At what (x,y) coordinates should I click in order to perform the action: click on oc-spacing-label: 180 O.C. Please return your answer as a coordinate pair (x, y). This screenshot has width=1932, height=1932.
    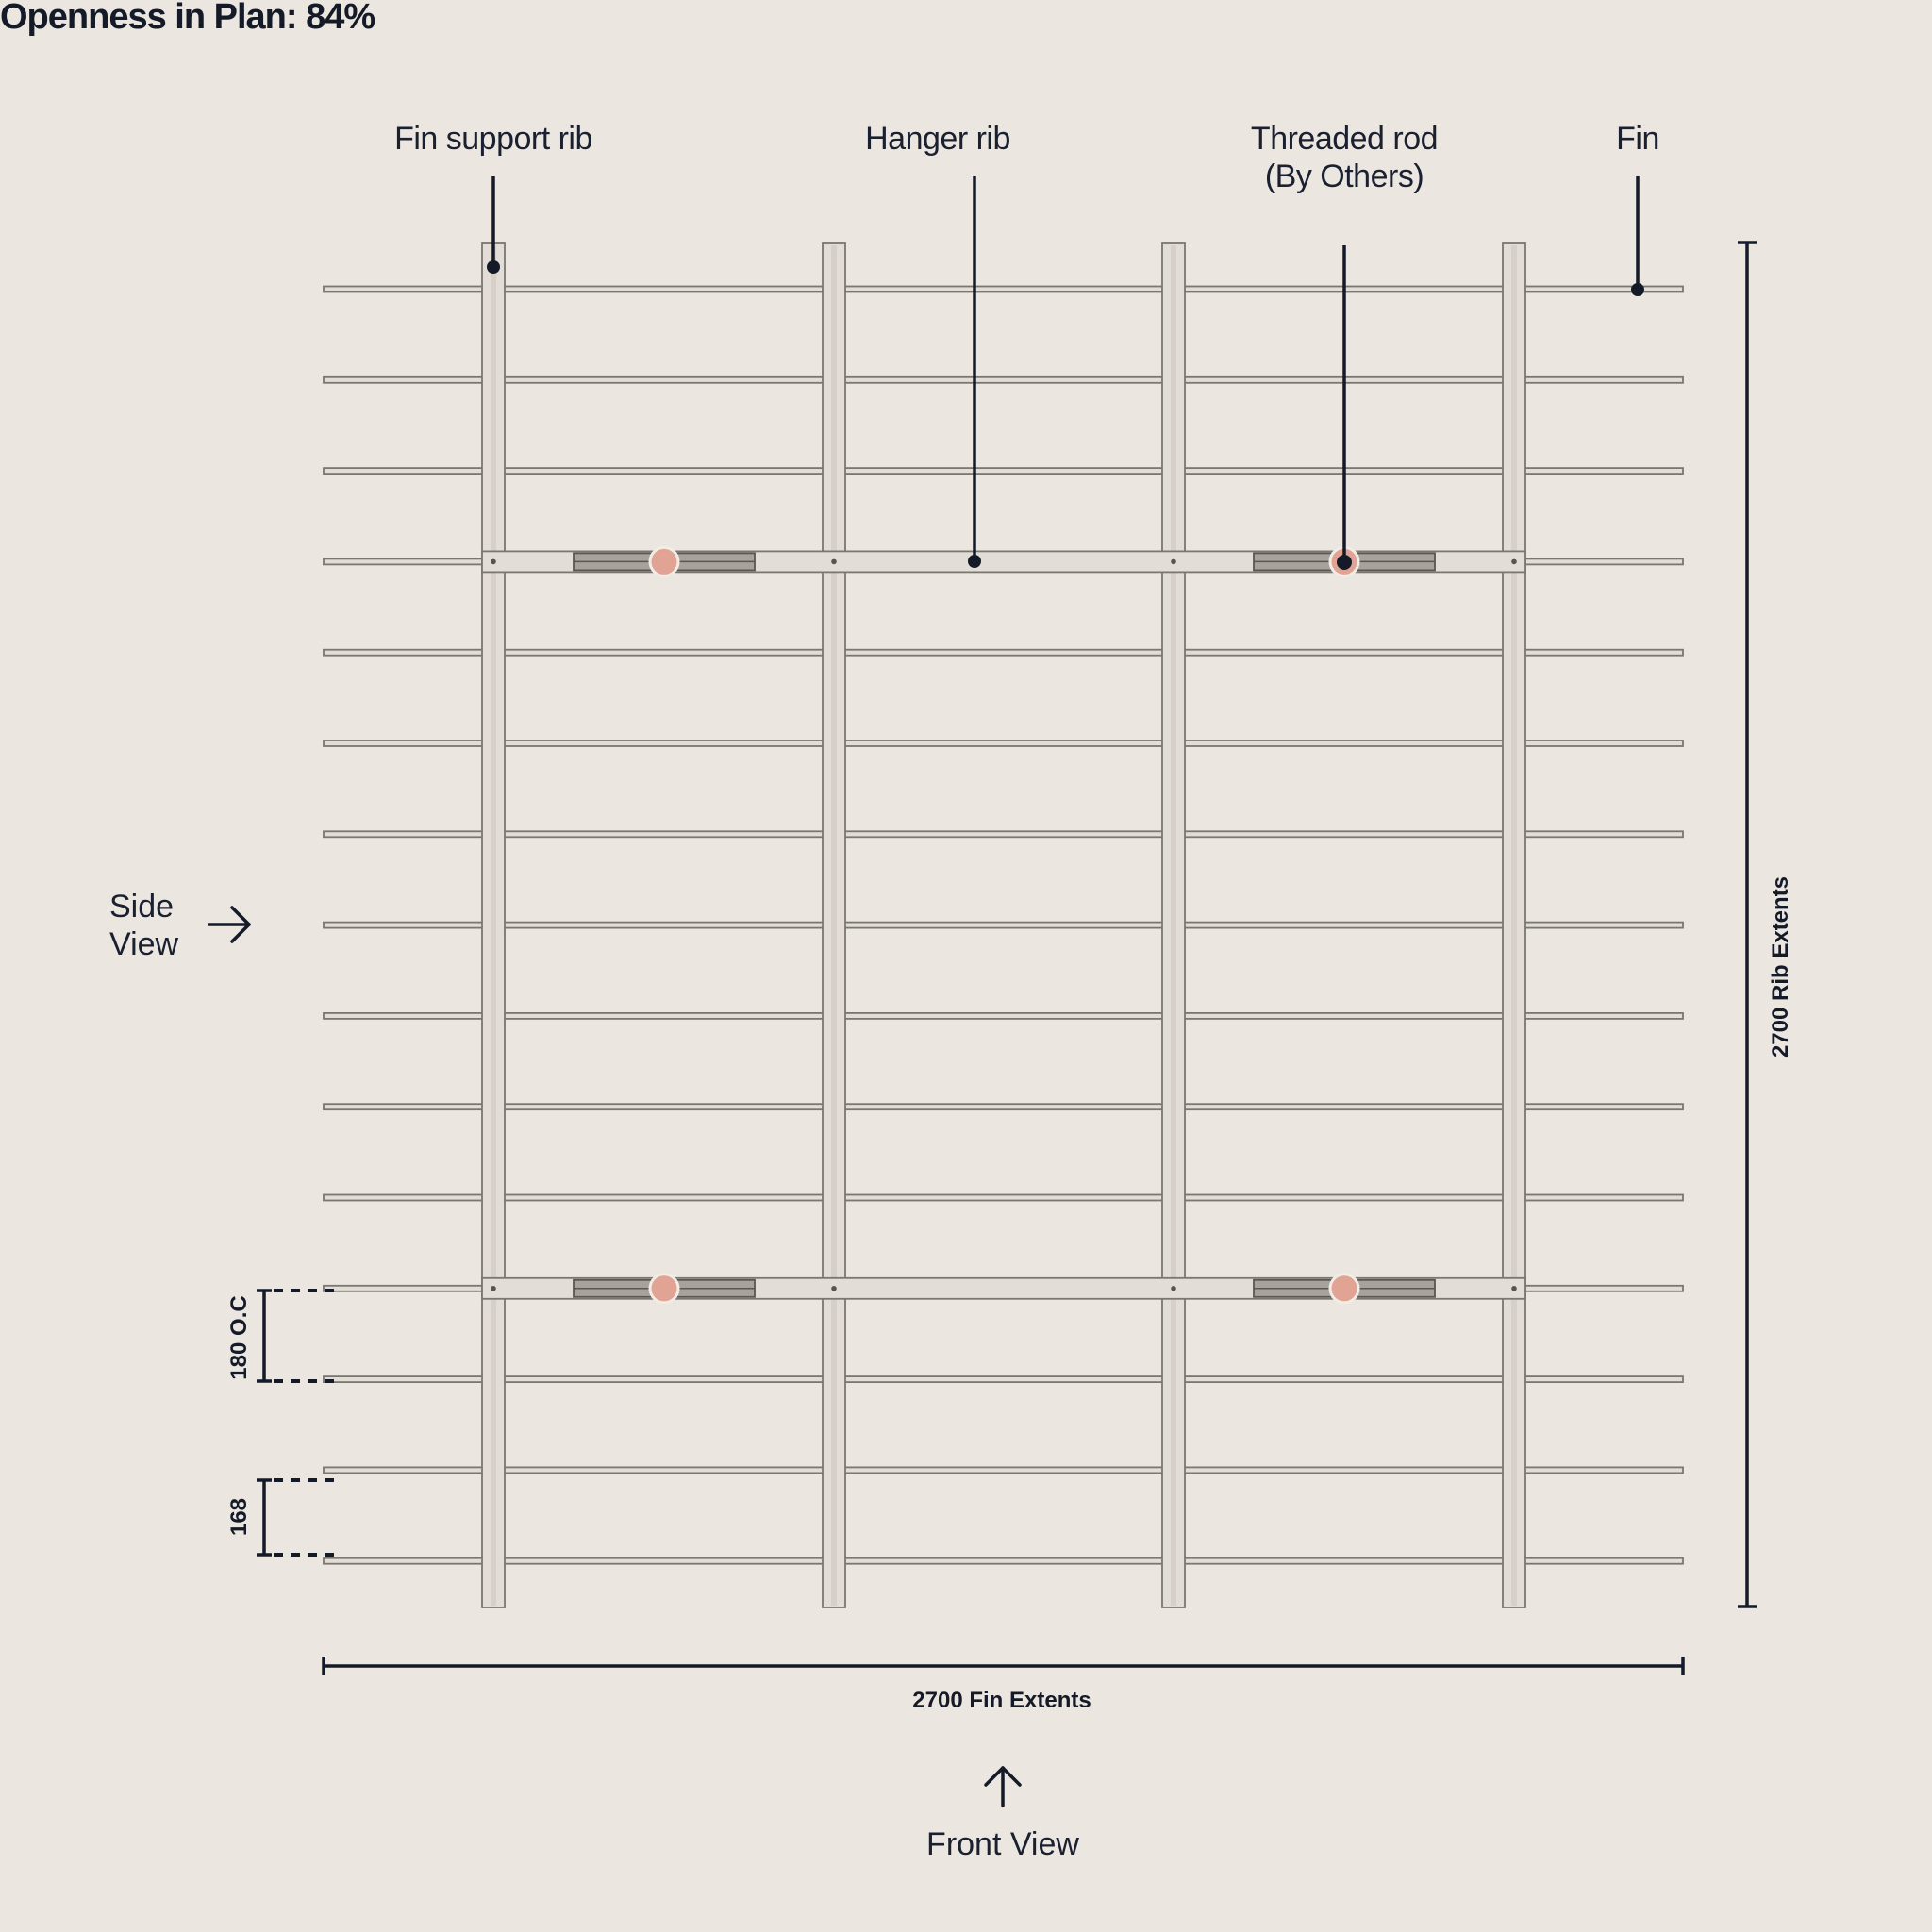
    Looking at the image, I should click on (239, 1337).